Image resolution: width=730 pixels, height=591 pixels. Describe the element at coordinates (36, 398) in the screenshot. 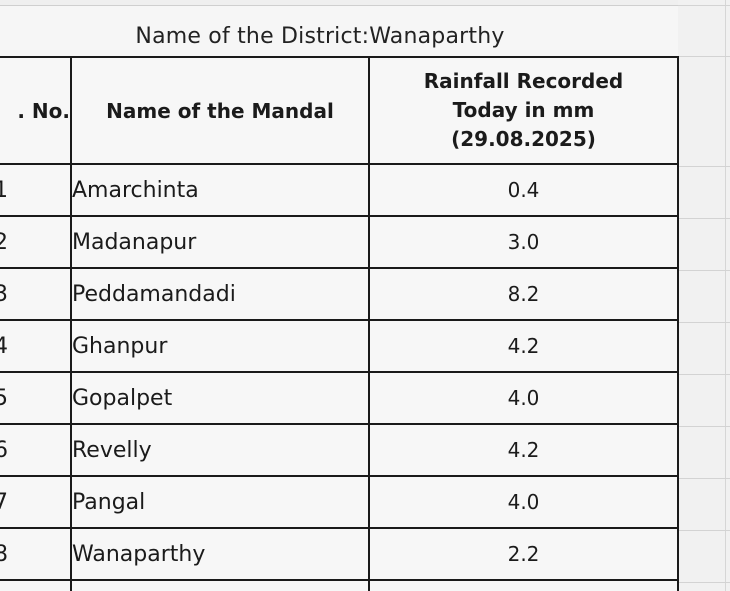

I see `cell-sl-no: 5` at that location.